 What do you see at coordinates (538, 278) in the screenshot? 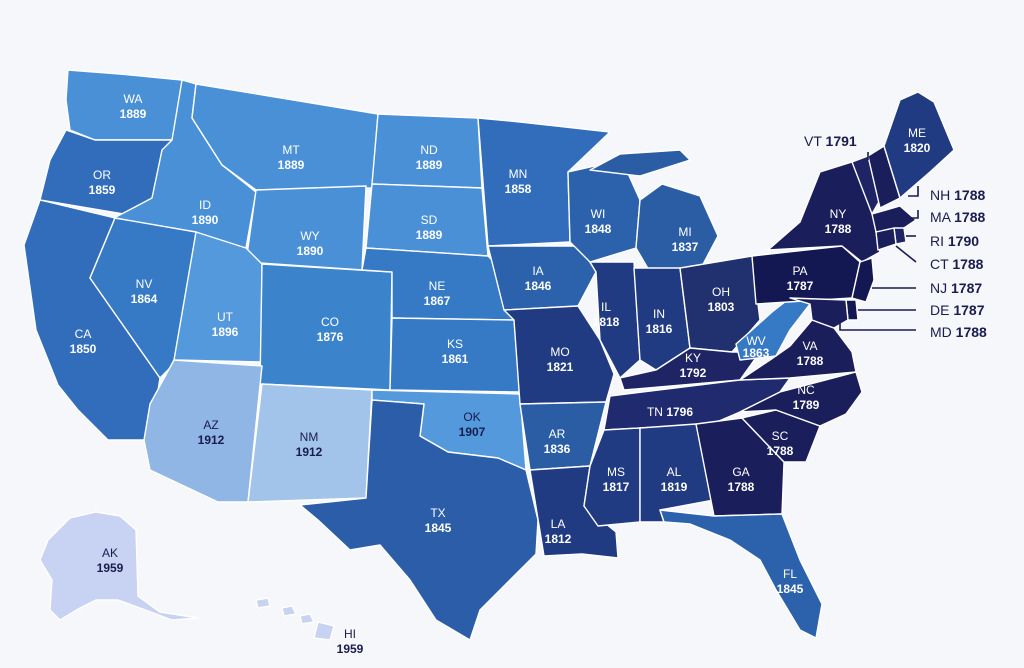
I see `label-ia: IA 1846` at bounding box center [538, 278].